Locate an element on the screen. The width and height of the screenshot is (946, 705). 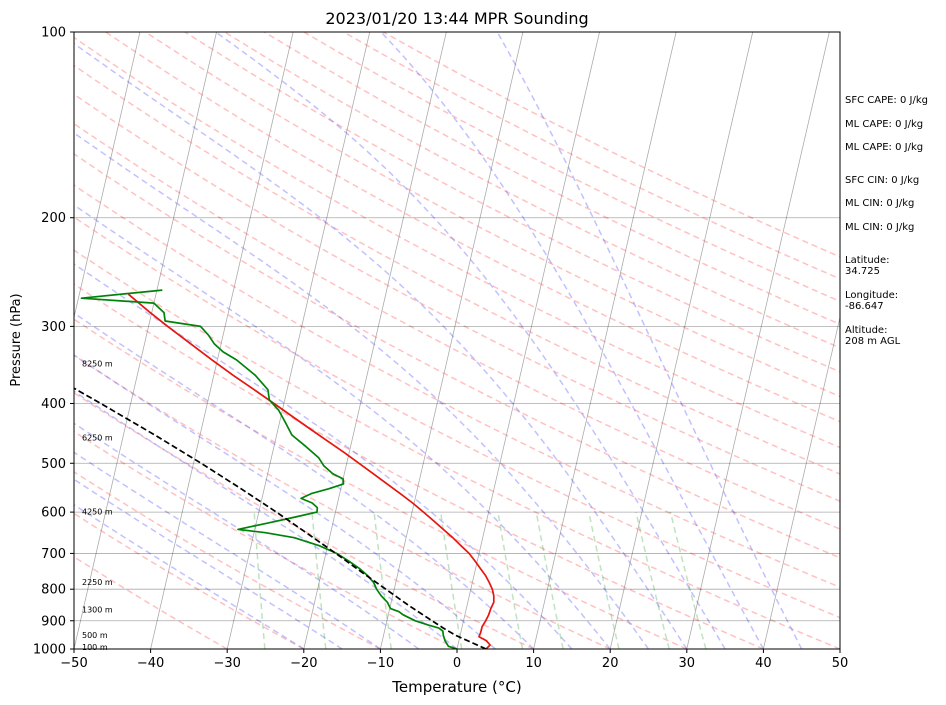
y-tick-label: 200 is located at coordinates (53, 218).